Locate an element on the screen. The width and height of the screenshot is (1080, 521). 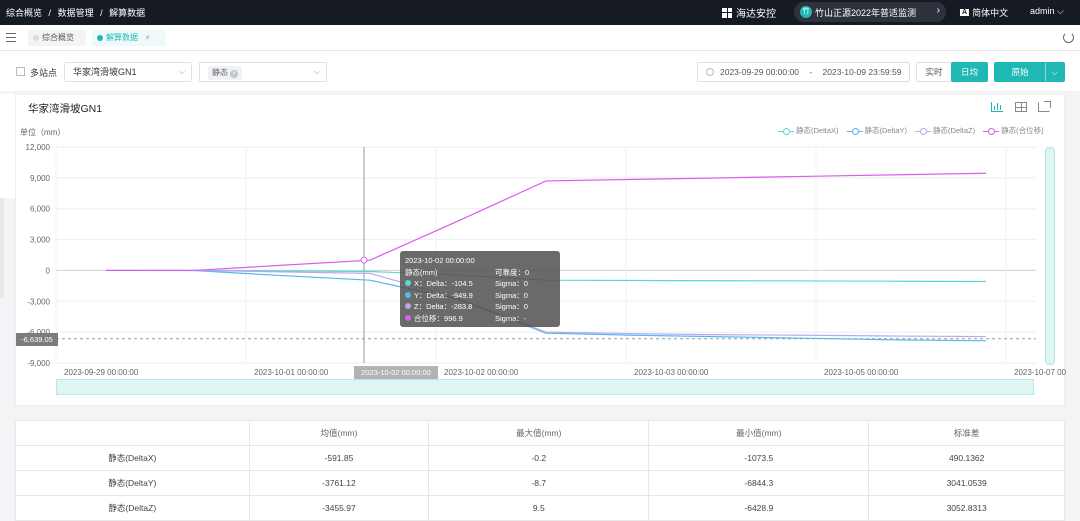
series-line-deltaz is located at coordinates (546, 303).